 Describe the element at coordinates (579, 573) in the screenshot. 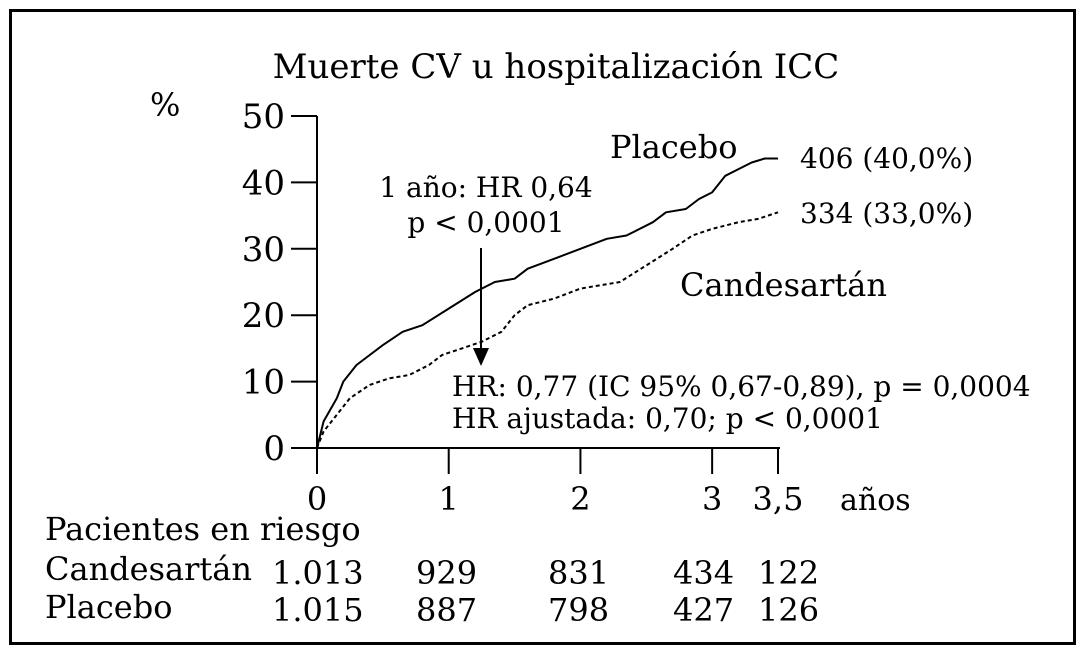

I see `risk-cand-2: 831` at that location.